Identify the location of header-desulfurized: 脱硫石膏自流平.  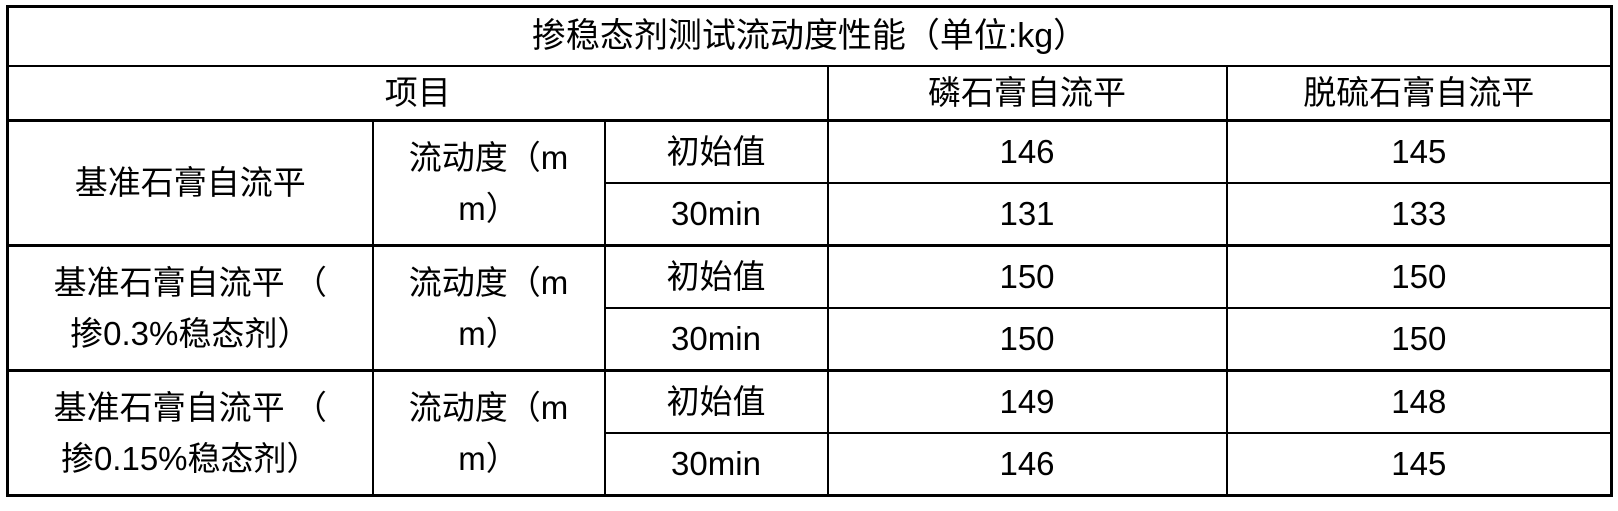
(1419, 93).